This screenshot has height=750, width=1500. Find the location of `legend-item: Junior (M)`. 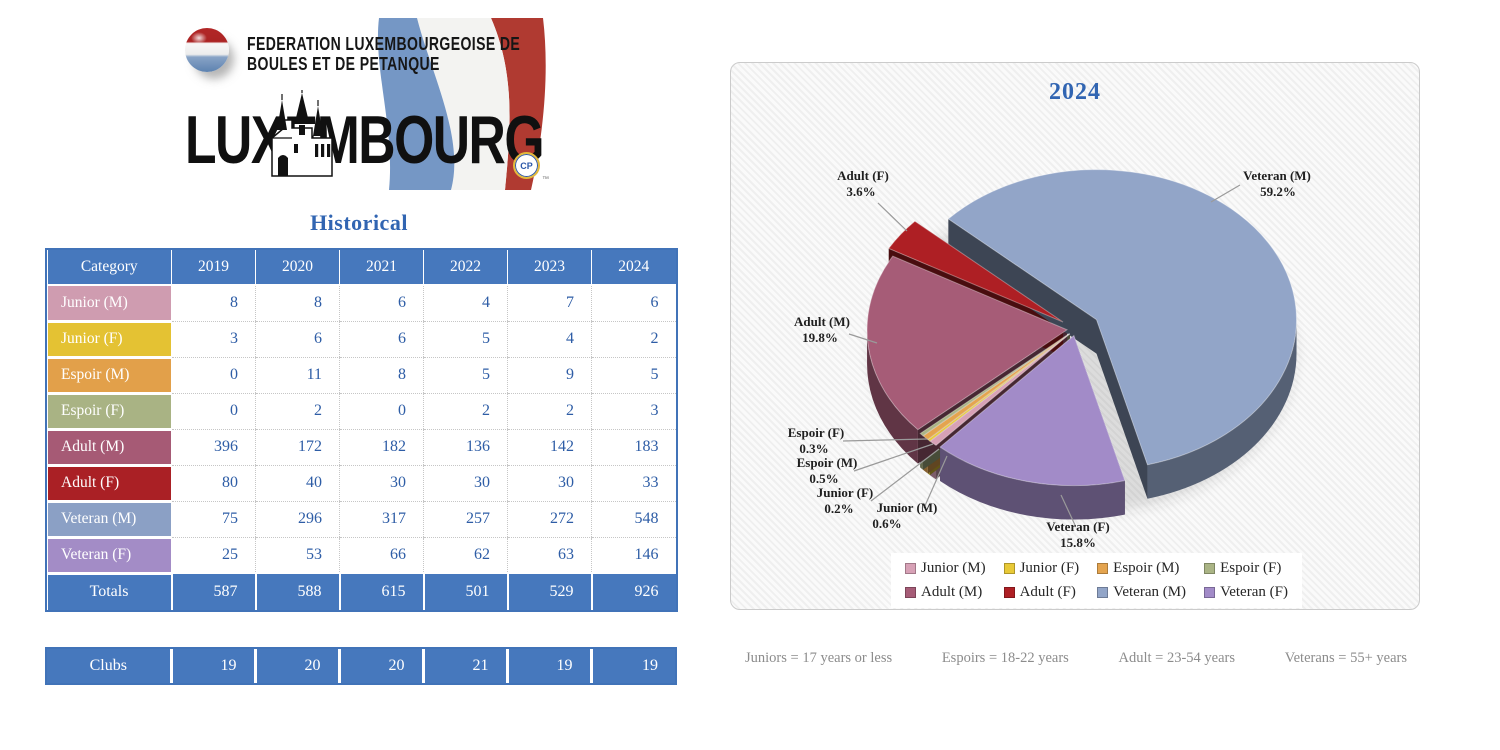

legend-item: Junior (M) is located at coordinates (945, 568).